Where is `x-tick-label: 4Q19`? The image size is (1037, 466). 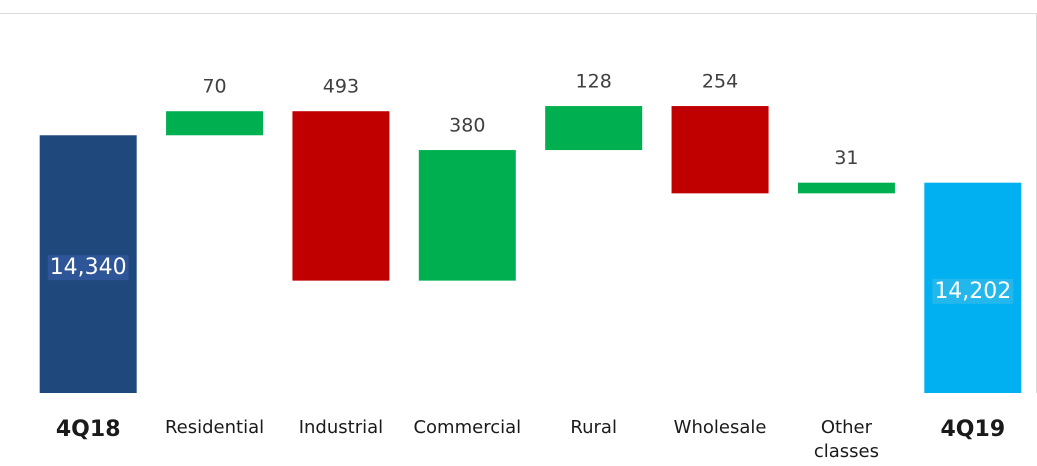
x-tick-label: 4Q19 is located at coordinates (973, 429).